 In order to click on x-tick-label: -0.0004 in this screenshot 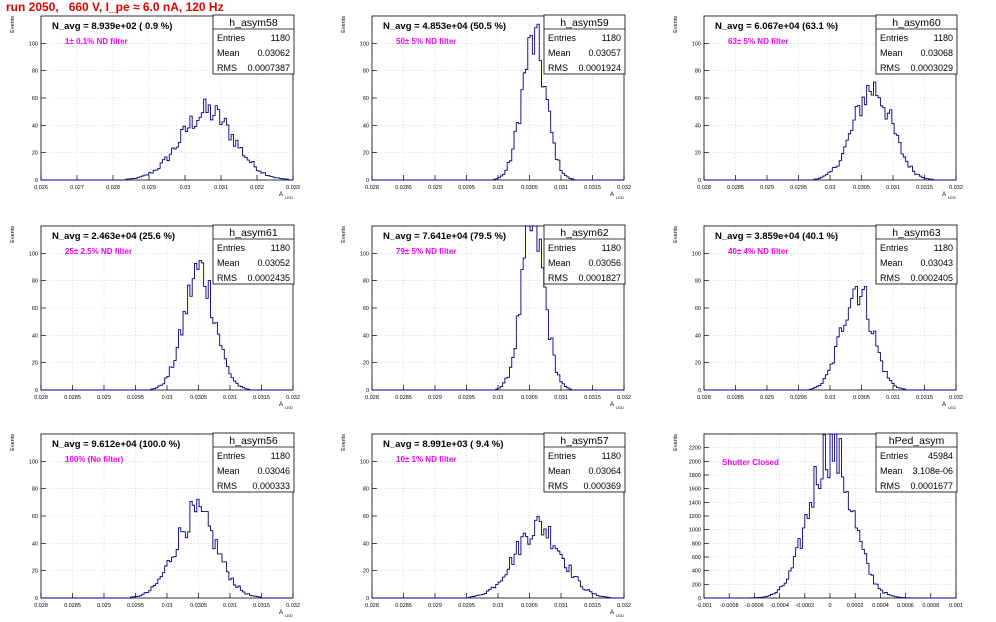, I will do `click(779, 606)`.